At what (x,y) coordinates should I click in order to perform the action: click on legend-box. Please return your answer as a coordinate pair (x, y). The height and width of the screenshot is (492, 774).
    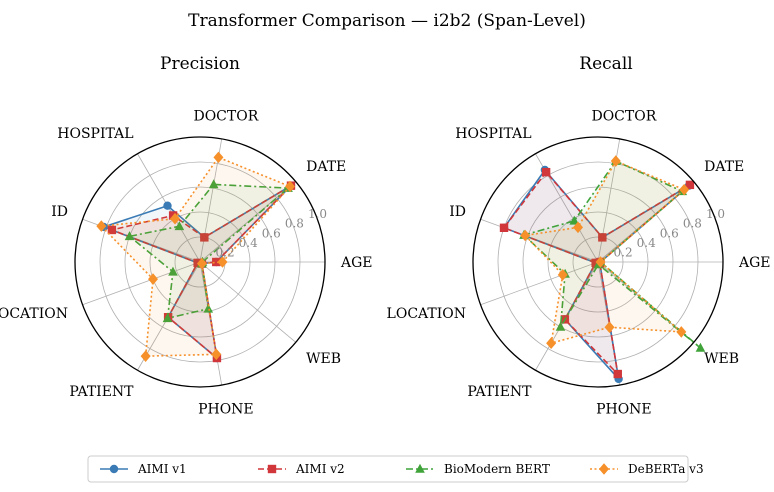
    Looking at the image, I should click on (388, 469).